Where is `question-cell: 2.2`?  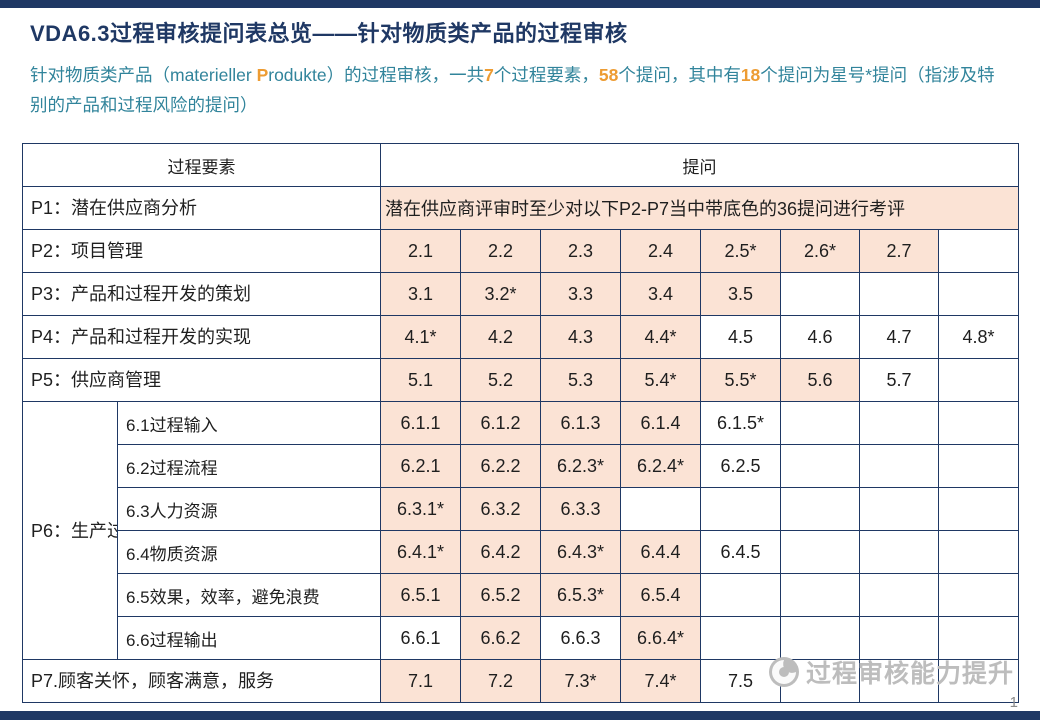
question-cell: 2.2 is located at coordinates (500, 251).